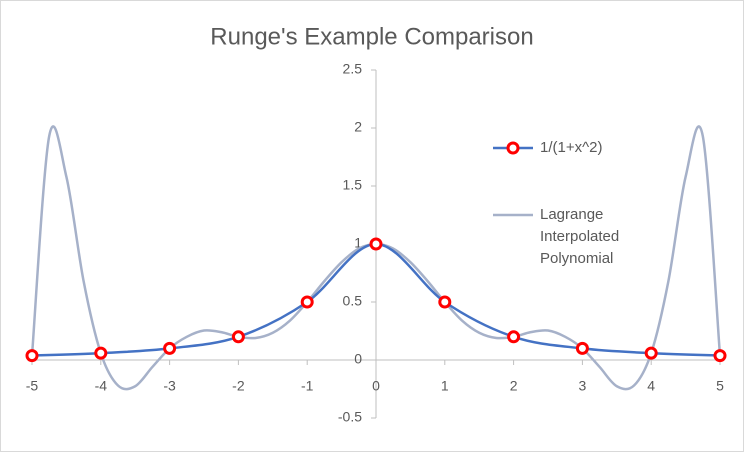  What do you see at coordinates (513, 148) in the screenshot?
I see `legend-marker` at bounding box center [513, 148].